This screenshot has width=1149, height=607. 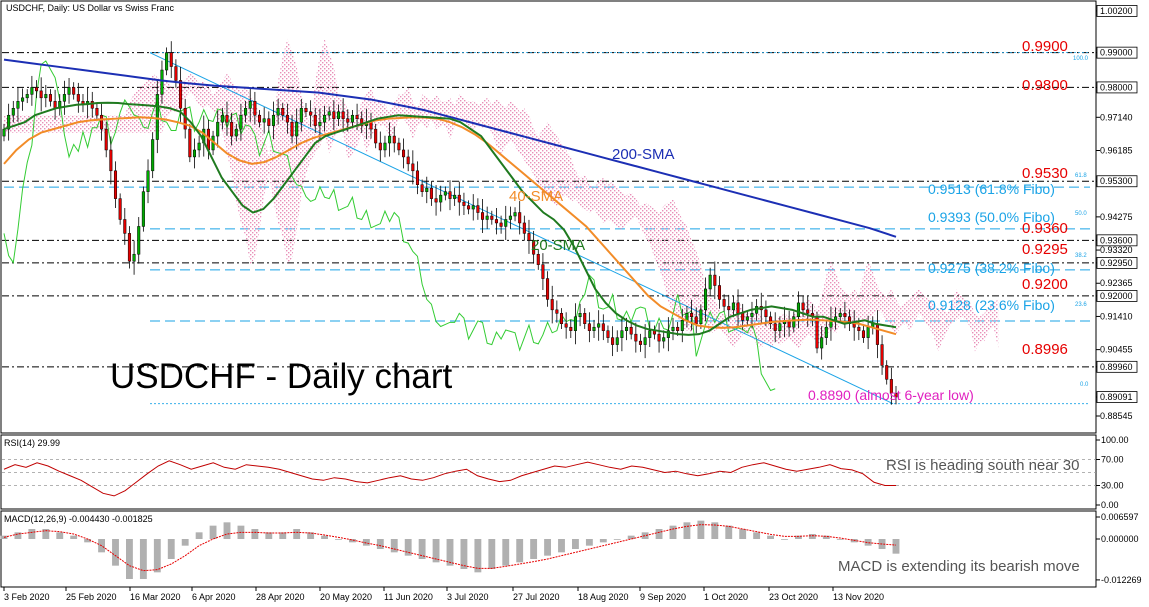 I want to click on rsi-title: RSI(14) 29.99, so click(x=32, y=443).